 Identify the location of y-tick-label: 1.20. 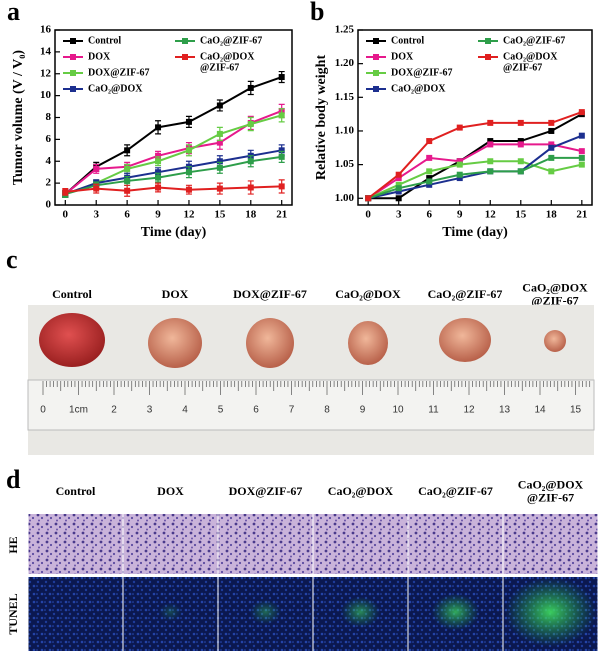
(345, 63).